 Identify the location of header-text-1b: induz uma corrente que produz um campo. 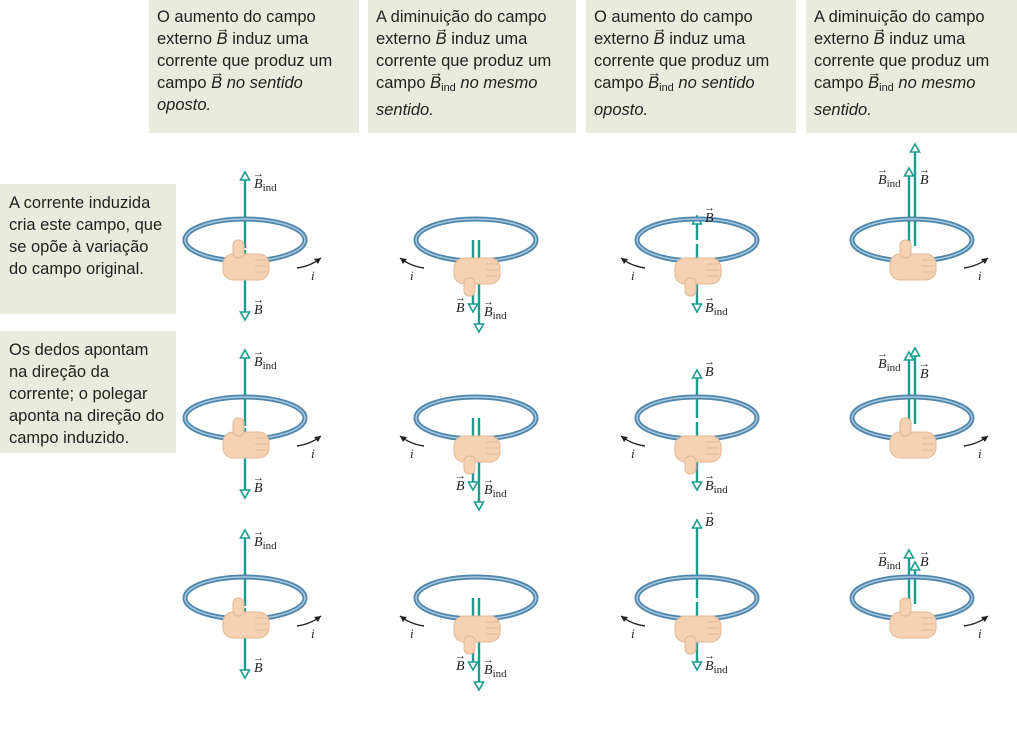
(245, 61).